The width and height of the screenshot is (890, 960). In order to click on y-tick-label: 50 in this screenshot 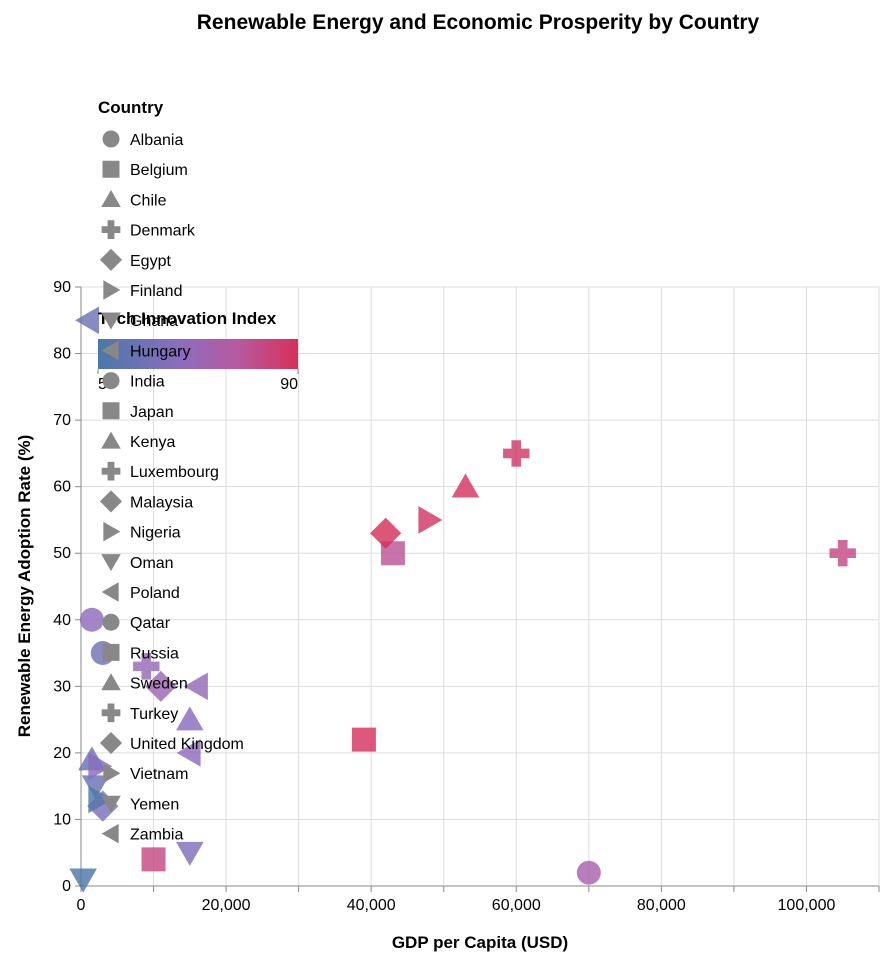, I will do `click(62, 553)`.